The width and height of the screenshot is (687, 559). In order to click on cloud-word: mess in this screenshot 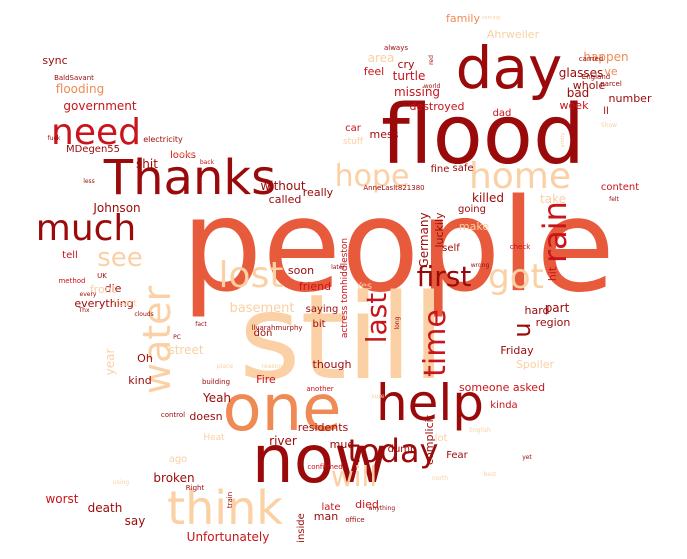, I will do `click(384, 134)`.